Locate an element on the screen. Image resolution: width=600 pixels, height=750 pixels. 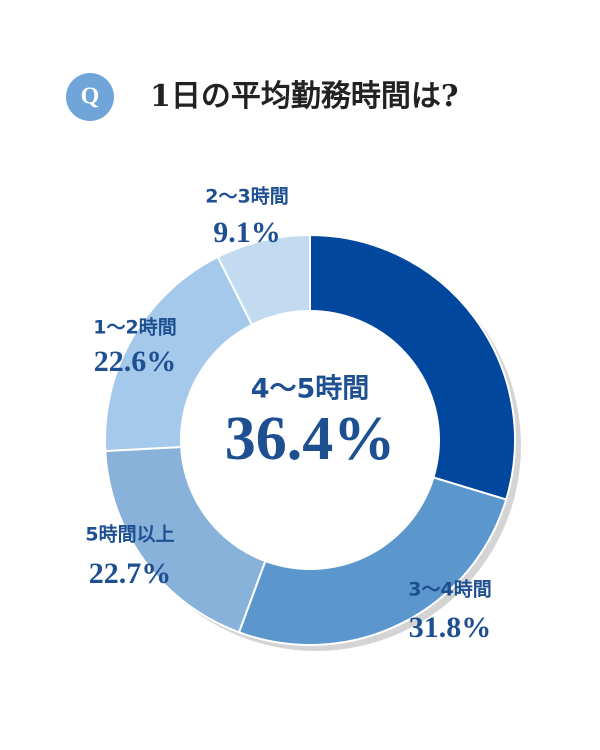
badge-text: Q is located at coordinates (90, 97).